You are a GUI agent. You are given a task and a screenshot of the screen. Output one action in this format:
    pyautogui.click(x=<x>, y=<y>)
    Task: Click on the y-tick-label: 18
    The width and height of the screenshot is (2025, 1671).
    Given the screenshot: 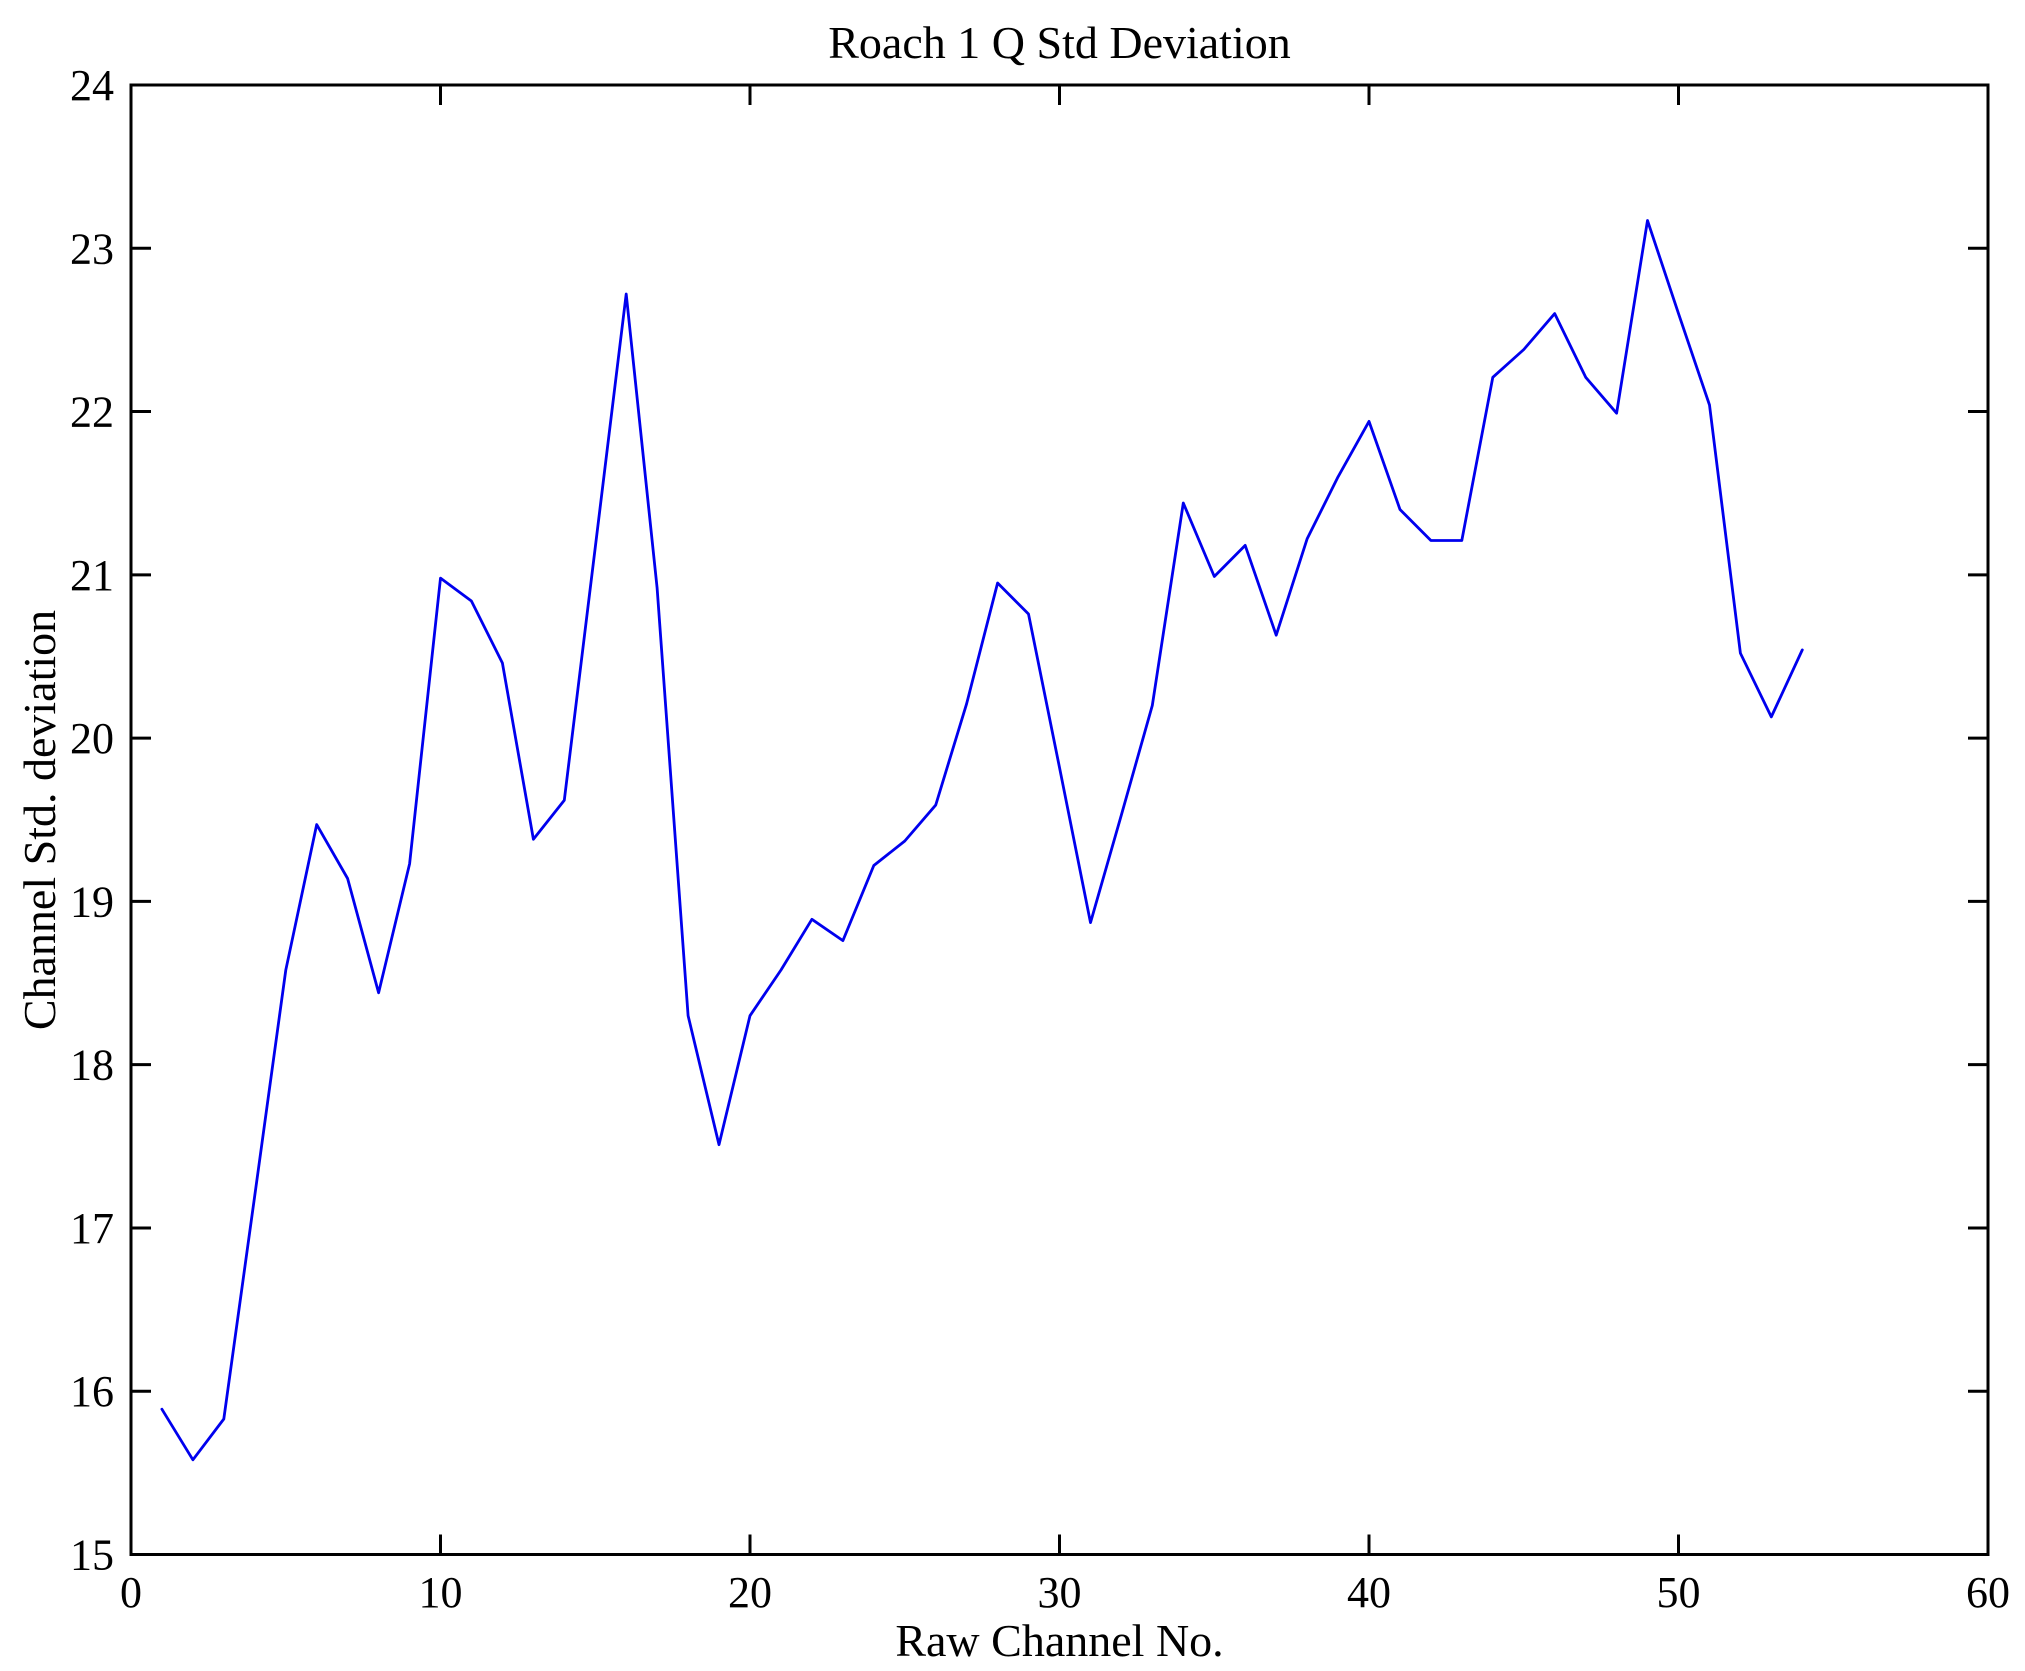 What is the action you would take?
    pyautogui.click(x=92, y=1065)
    